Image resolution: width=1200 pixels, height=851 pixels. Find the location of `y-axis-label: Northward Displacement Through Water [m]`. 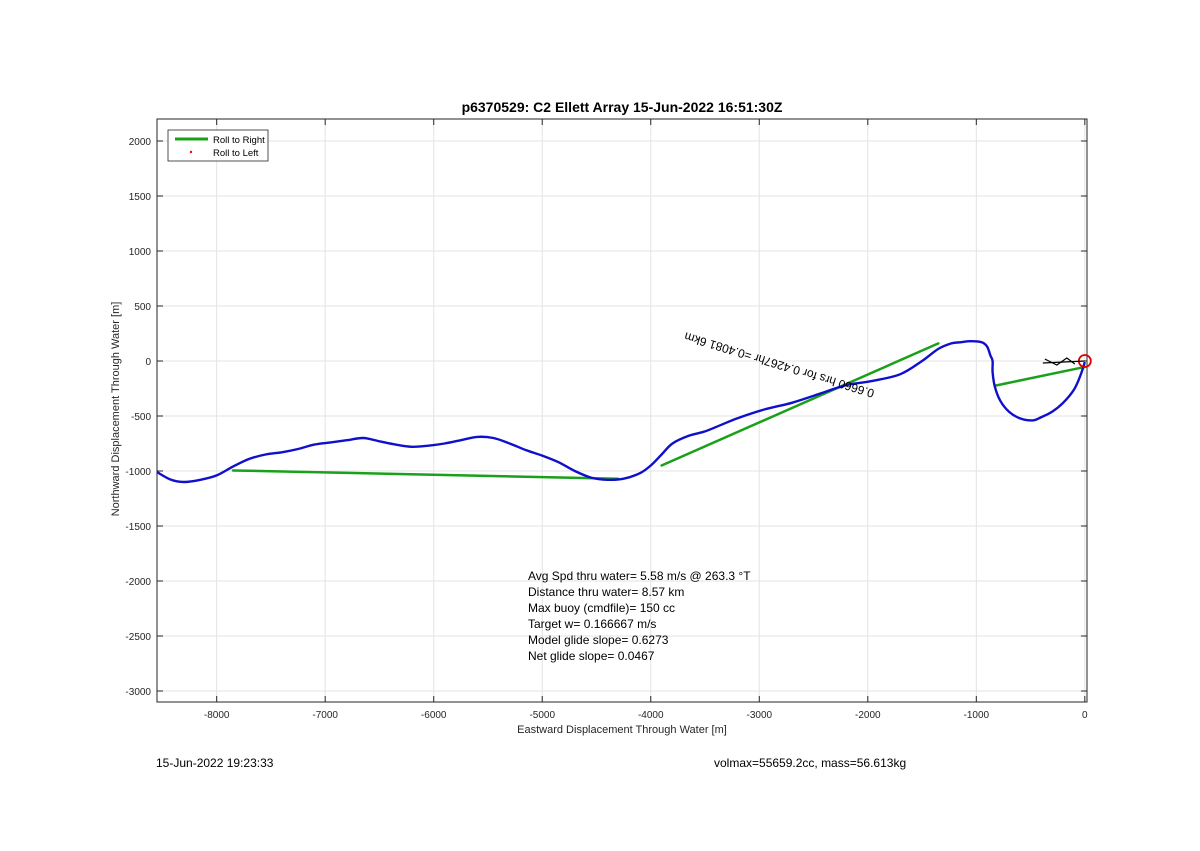

y-axis-label: Northward Displacement Through Water [m] is located at coordinates (116, 409).